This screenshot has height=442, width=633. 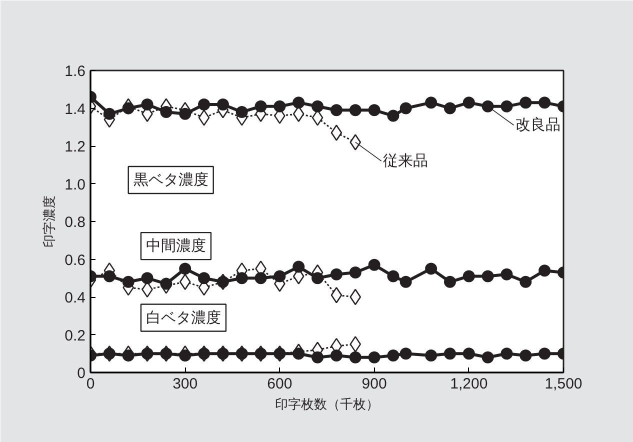 I want to click on x-tick-label: 900, so click(x=374, y=384).